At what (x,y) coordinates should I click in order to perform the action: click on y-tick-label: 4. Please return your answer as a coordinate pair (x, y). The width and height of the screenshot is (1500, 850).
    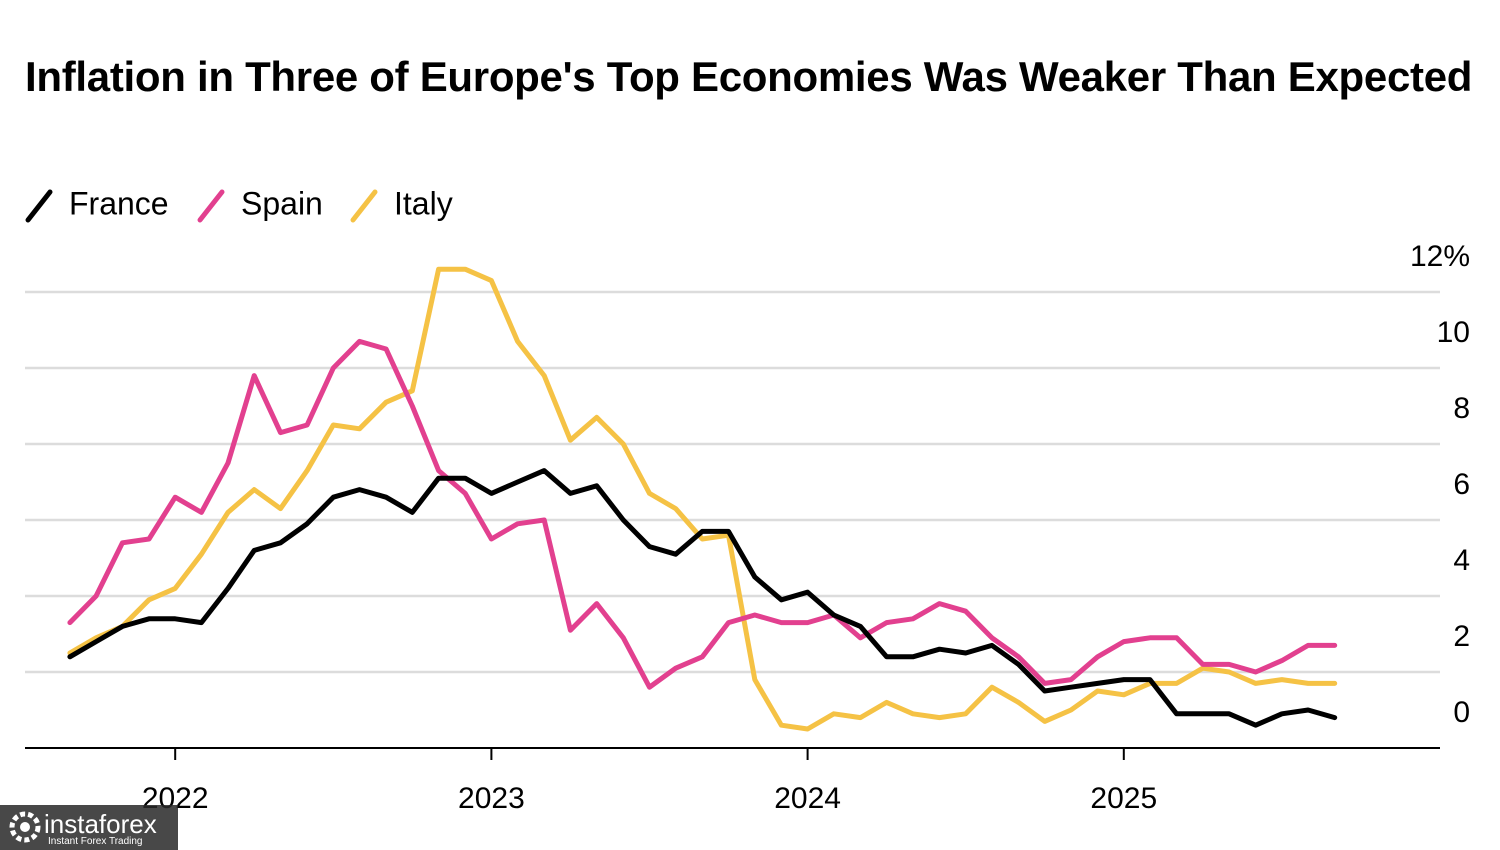
    Looking at the image, I should click on (1461, 560).